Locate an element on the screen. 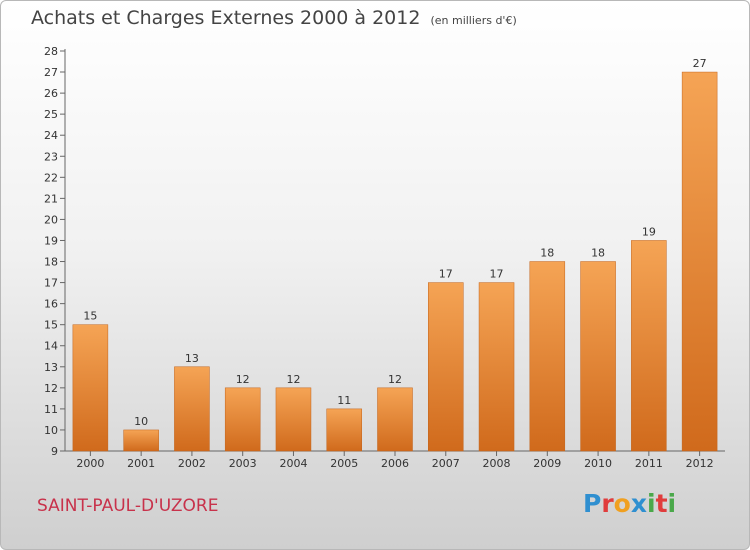 Image resolution: width=750 pixels, height=550 pixels. y-tick-label: 24 is located at coordinates (51, 135).